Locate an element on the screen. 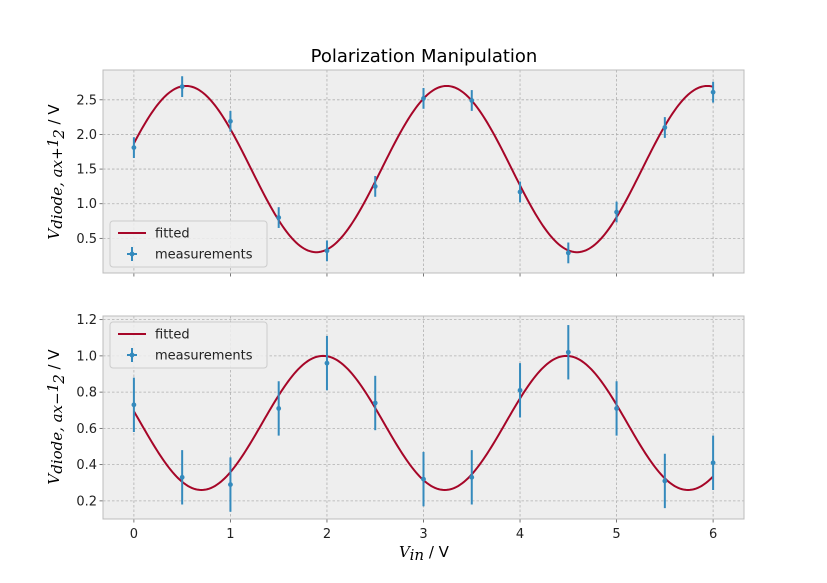 Image resolution: width=827 pixels, height=583 pixels. y-tick-label: 0.8 is located at coordinates (86, 393).